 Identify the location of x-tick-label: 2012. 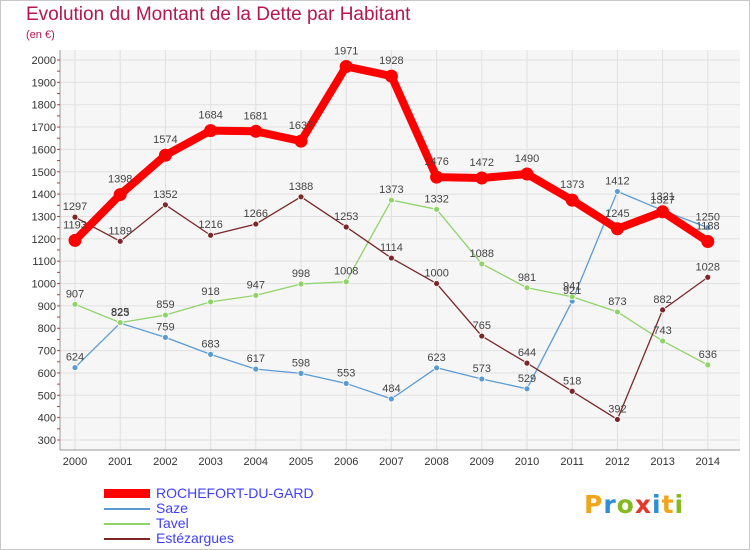
(617, 462).